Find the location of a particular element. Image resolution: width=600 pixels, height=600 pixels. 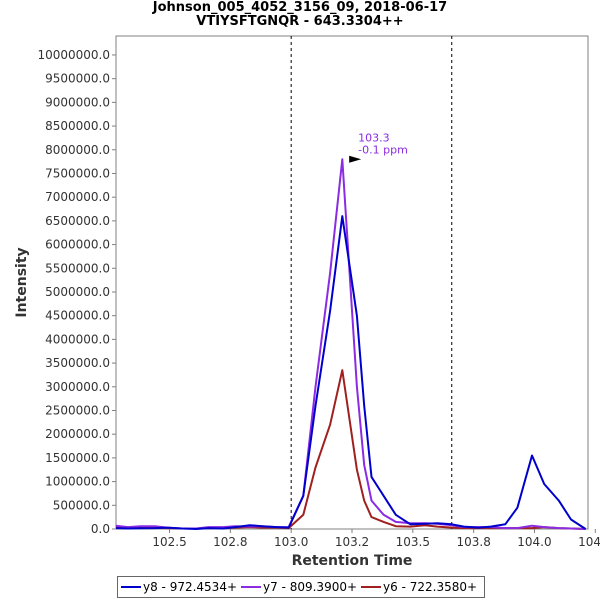

x-tick-label: 103.8 is located at coordinates (473, 542).